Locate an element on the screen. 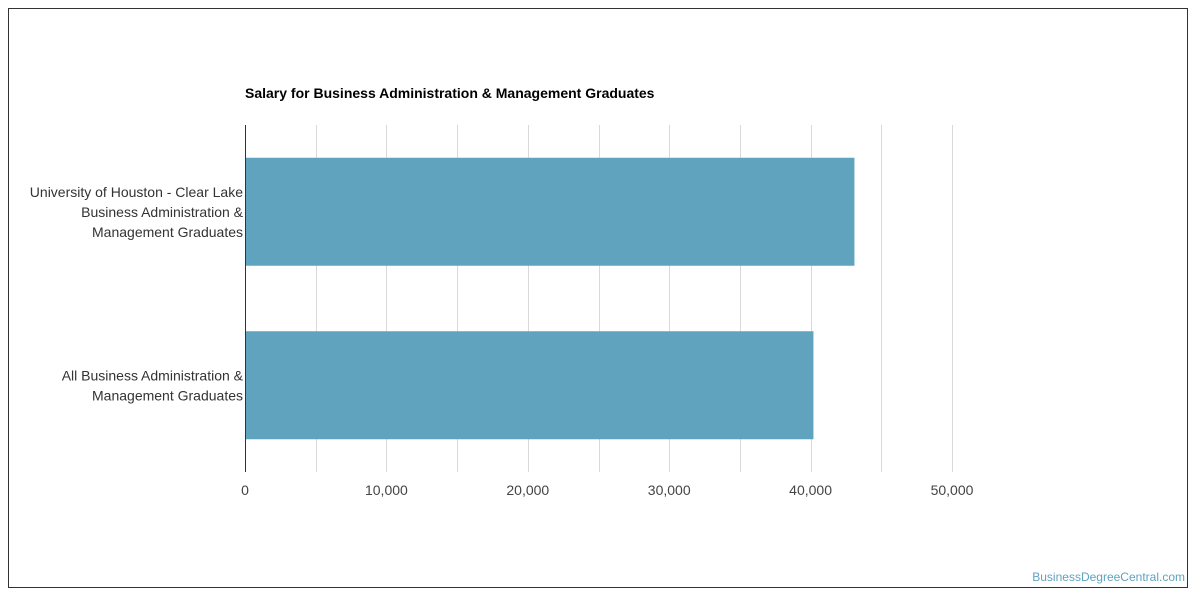 Image resolution: width=1200 pixels, height=600 pixels. x-tick-label: 50,000 is located at coordinates (952, 490).